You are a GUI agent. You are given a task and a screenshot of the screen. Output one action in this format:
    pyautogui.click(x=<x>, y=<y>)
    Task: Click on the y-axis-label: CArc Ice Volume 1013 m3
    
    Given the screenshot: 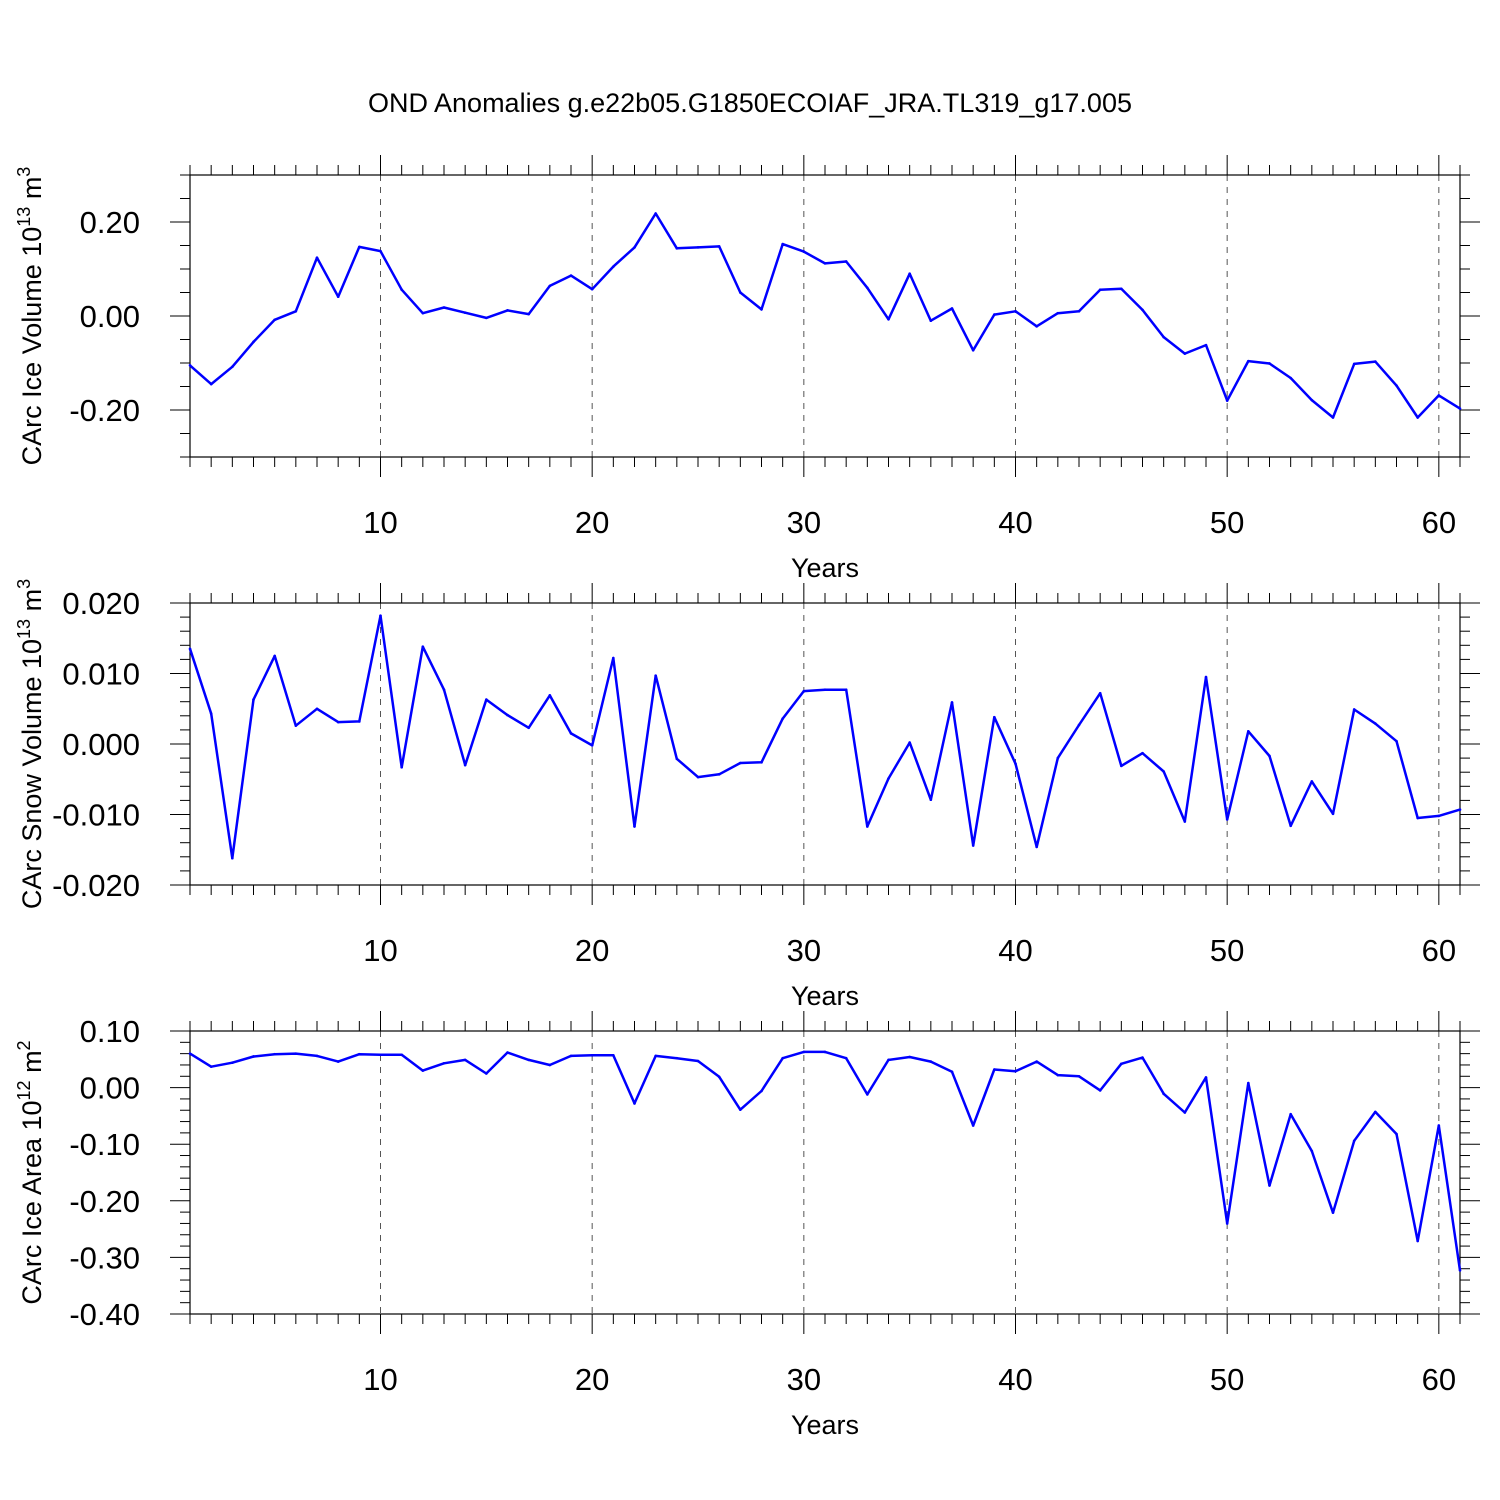 What is the action you would take?
    pyautogui.click(x=30, y=316)
    